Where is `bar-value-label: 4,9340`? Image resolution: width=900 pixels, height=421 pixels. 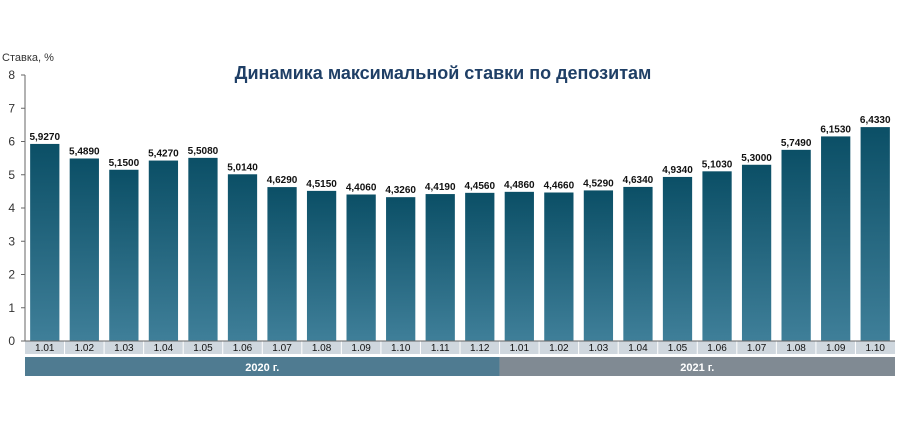 bar-value-label: 4,9340 is located at coordinates (677, 170).